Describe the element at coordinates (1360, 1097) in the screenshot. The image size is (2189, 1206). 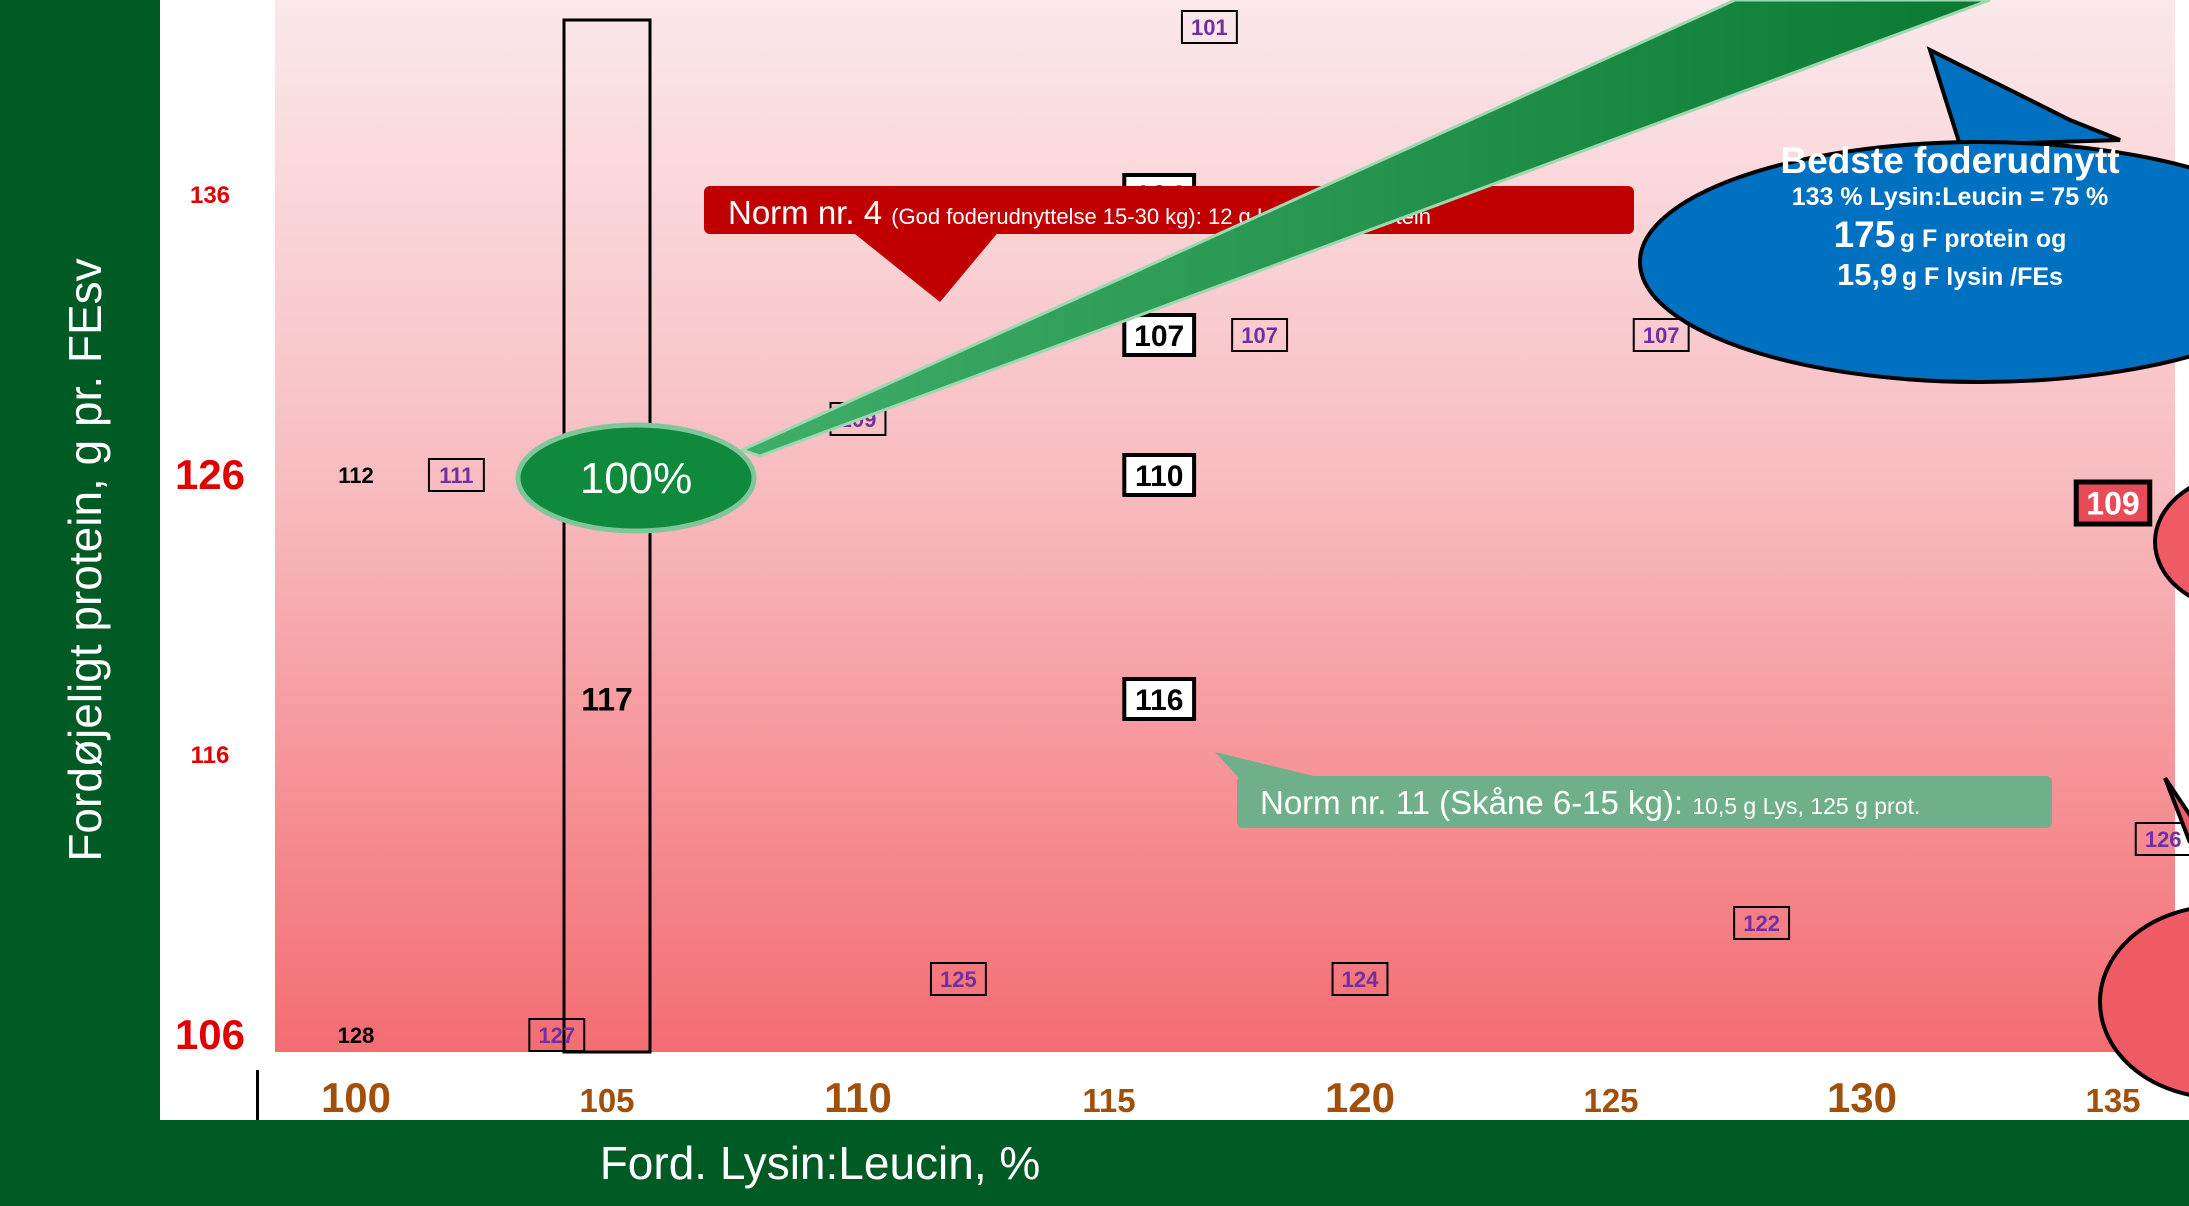
I see `x-tick-label: 120` at that location.